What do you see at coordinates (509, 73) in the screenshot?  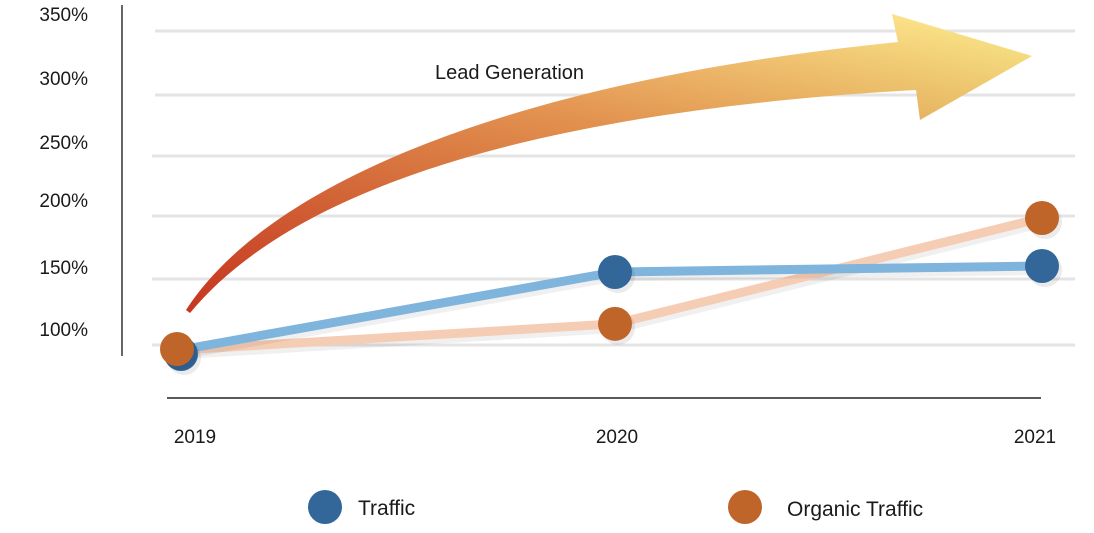 I see `annotation-lead-generation: Lead Generation` at bounding box center [509, 73].